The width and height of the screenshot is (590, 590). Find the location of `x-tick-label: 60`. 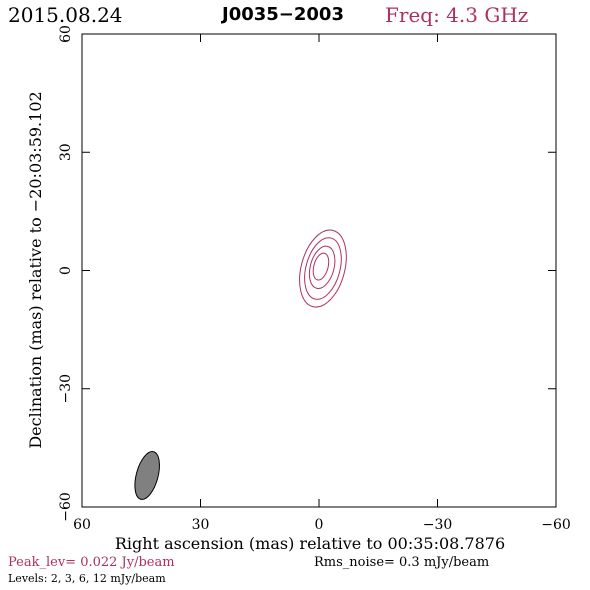

x-tick-label: 60 is located at coordinates (82, 525).